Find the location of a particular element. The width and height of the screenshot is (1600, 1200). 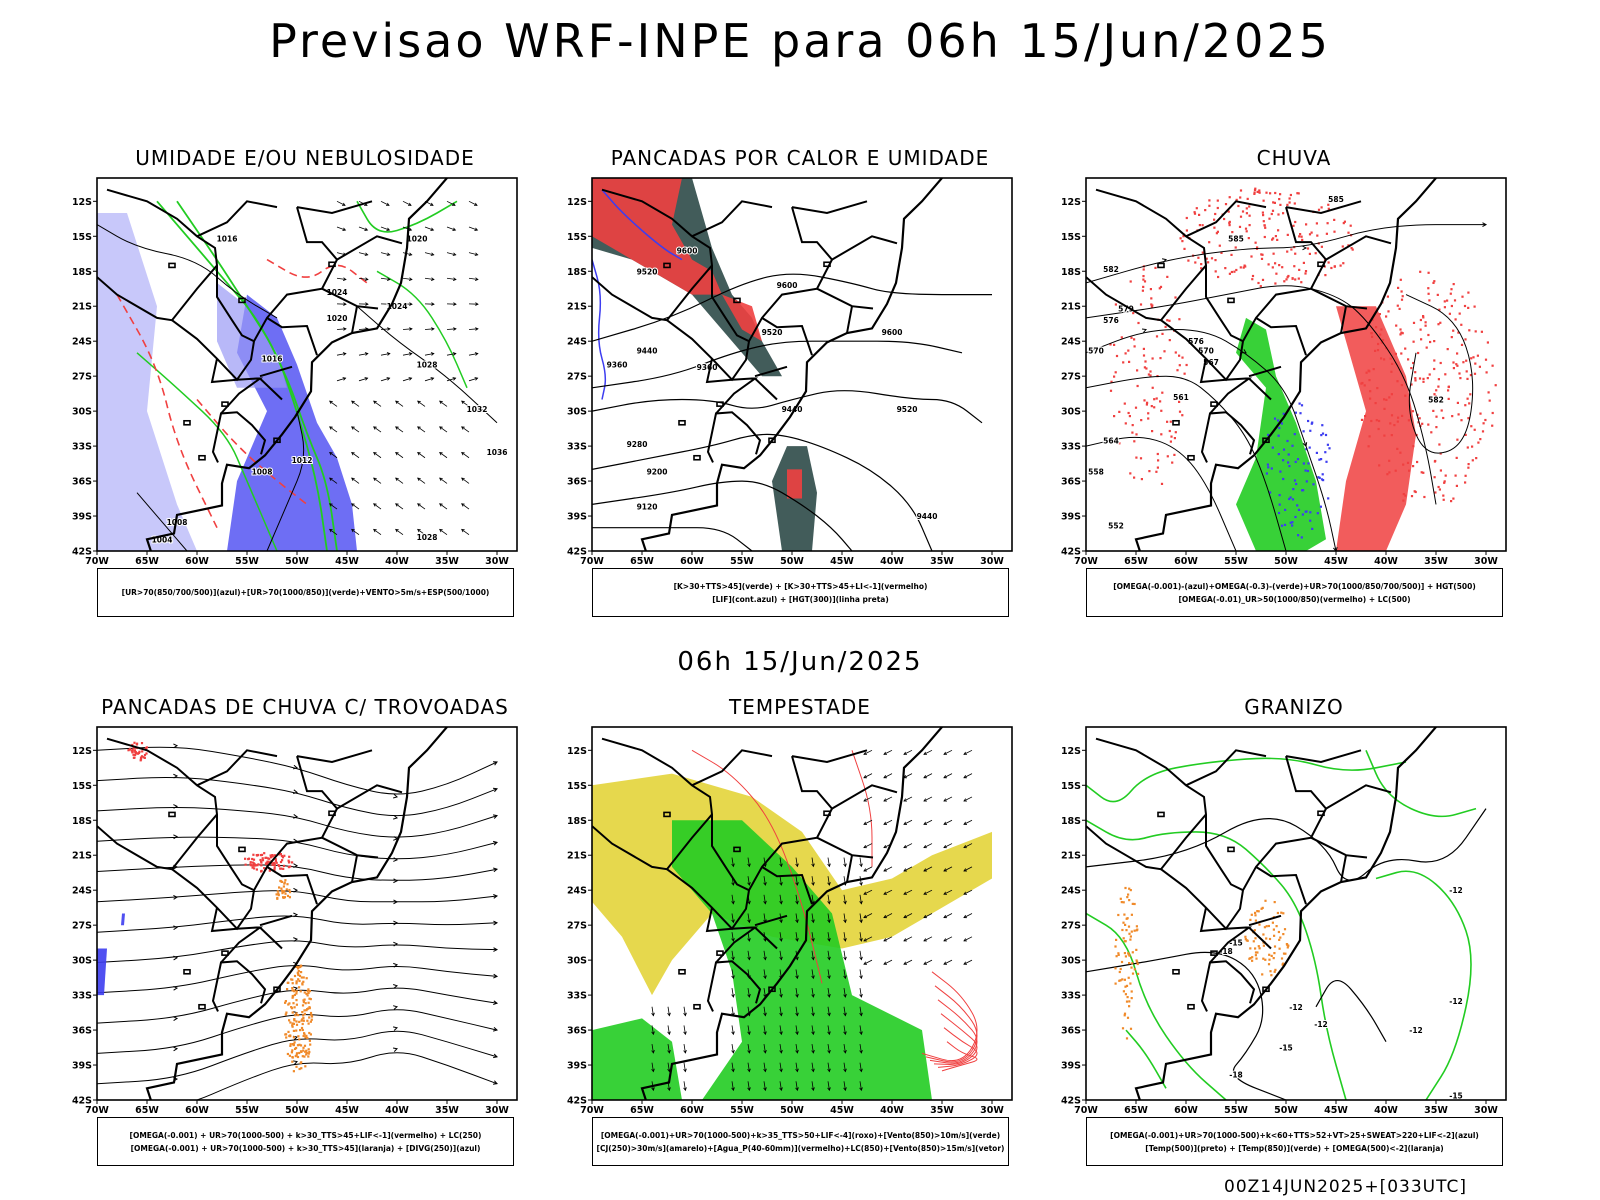

map-layers is located at coordinates (792, 913).